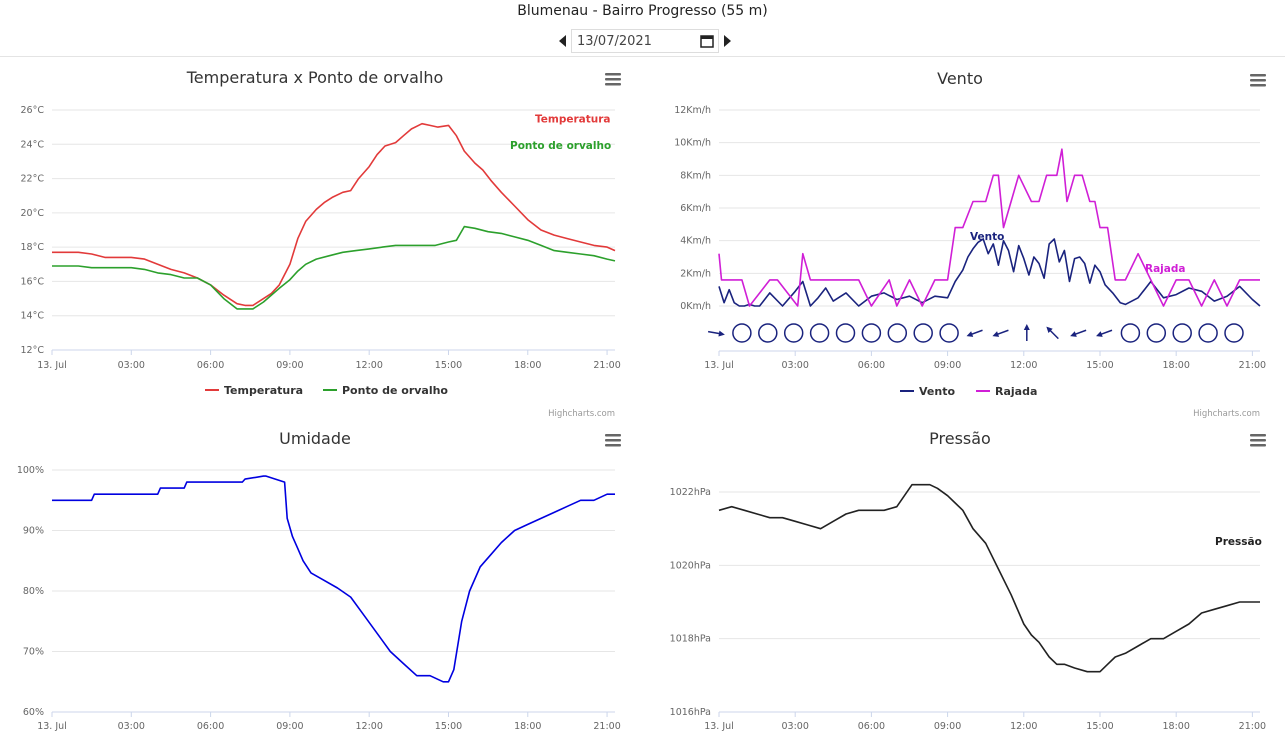 This screenshot has width=1285, height=735. Describe the element at coordinates (960, 438) in the screenshot. I see `chart-title: Pressão` at that location.